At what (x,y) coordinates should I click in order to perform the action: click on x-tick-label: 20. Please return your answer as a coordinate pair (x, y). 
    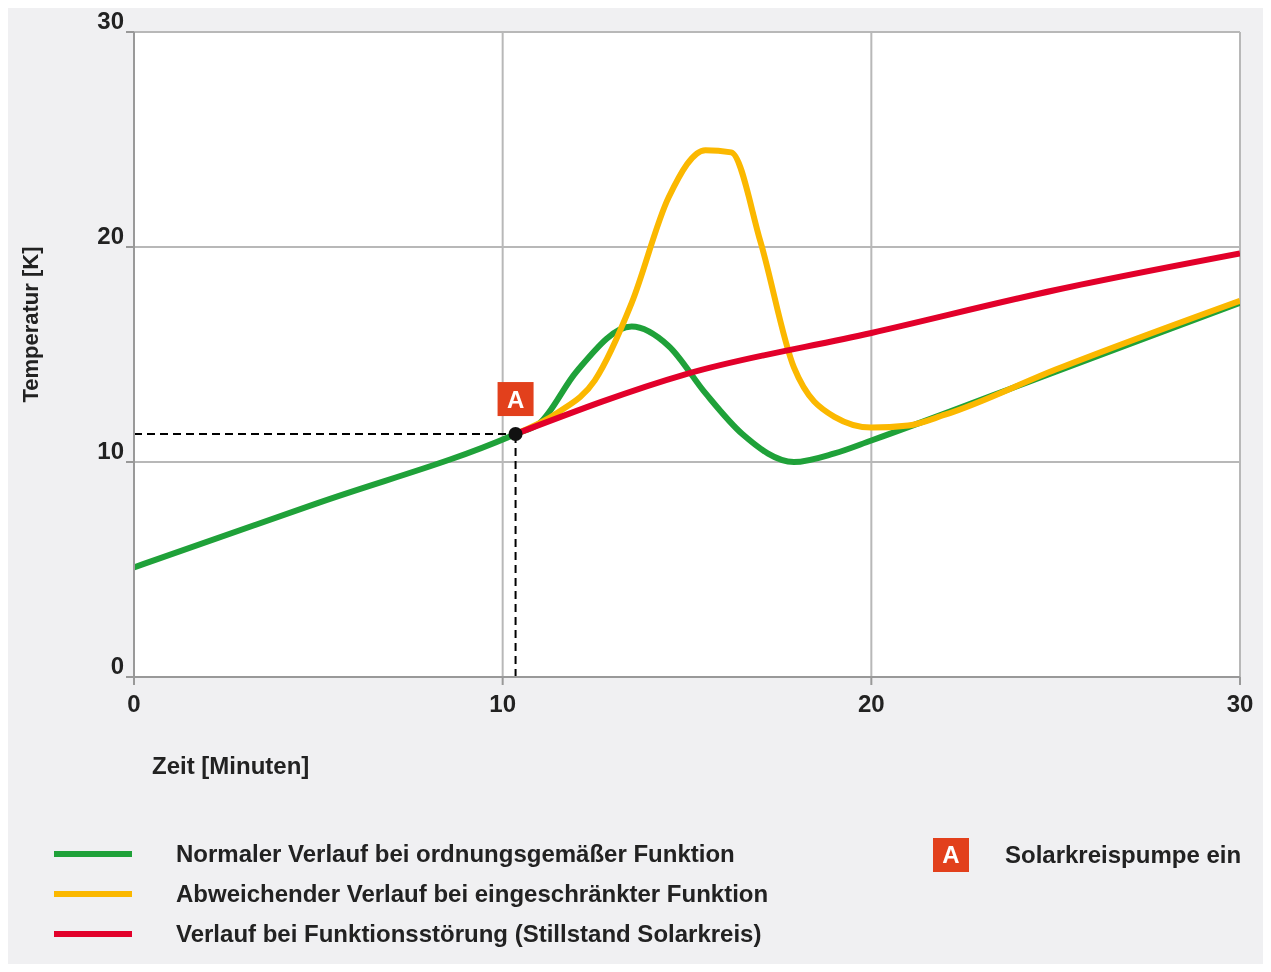
    Looking at the image, I should click on (871, 704).